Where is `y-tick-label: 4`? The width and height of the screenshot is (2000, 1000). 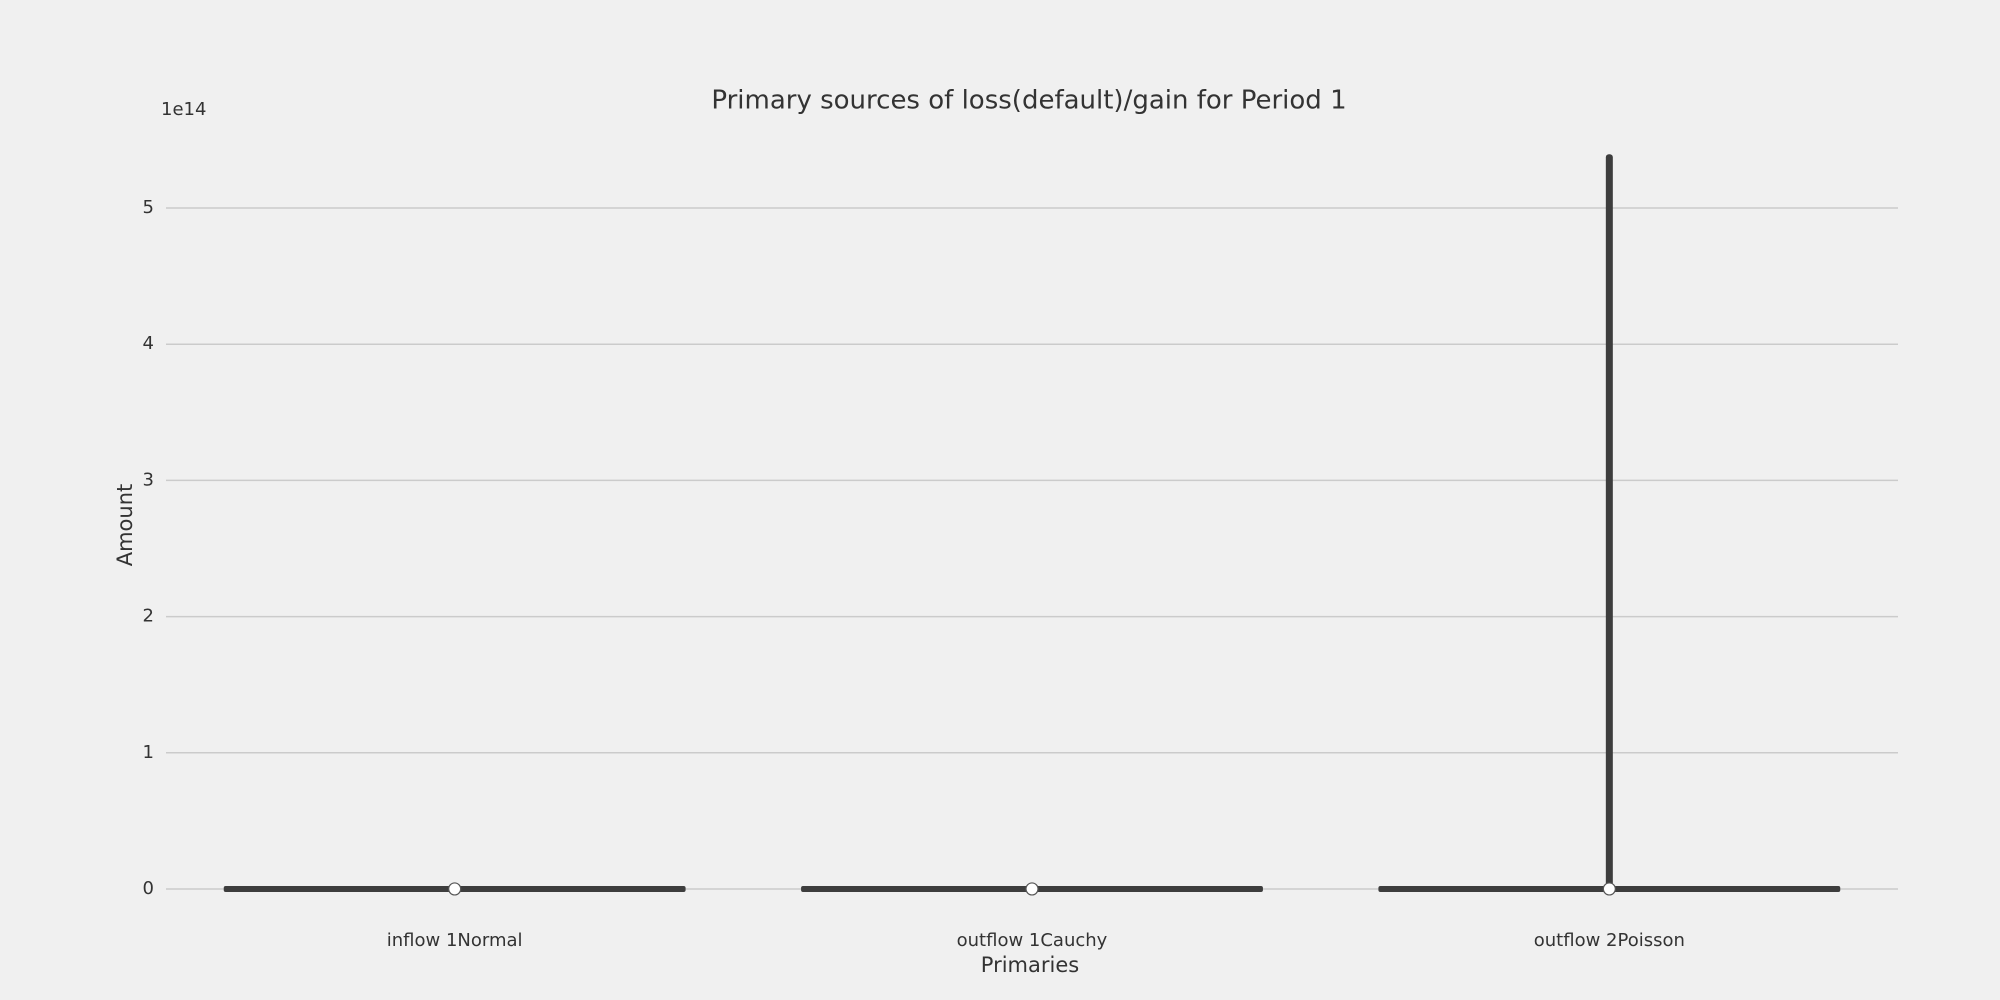 y-tick-label: 4 is located at coordinates (148, 343).